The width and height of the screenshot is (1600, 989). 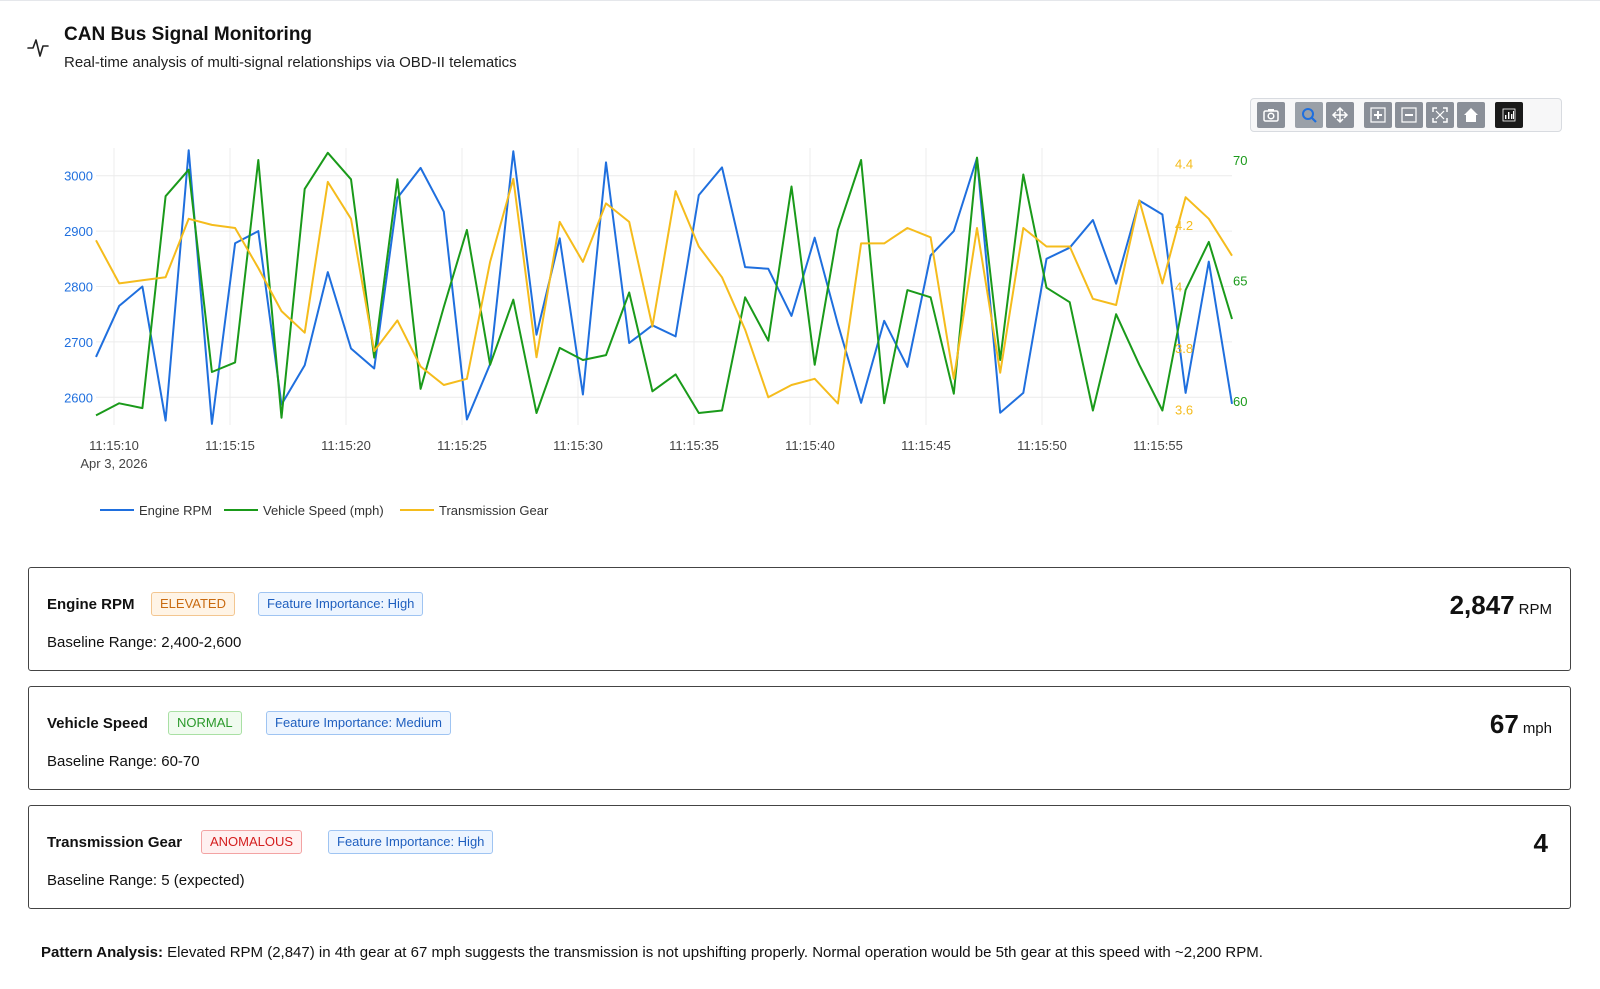 What do you see at coordinates (810, 445) in the screenshot?
I see `x-tick-label: 11:15:40` at bounding box center [810, 445].